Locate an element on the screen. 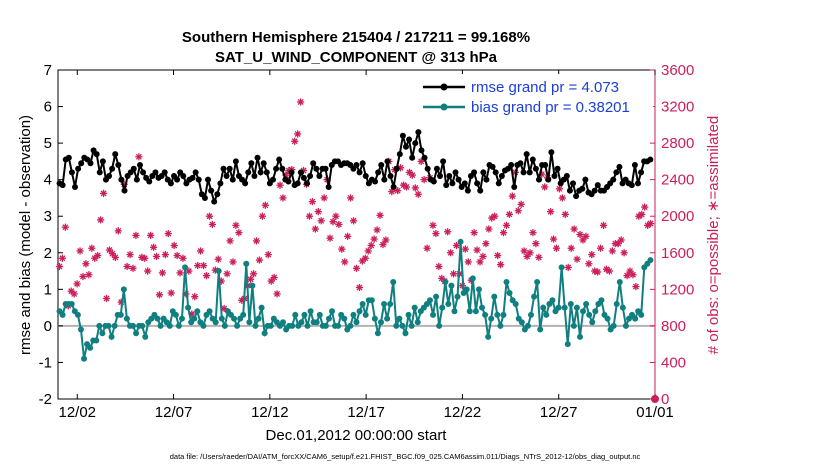 This screenshot has height=470, width=830. left-tick-label: 1 is located at coordinates (48, 289).